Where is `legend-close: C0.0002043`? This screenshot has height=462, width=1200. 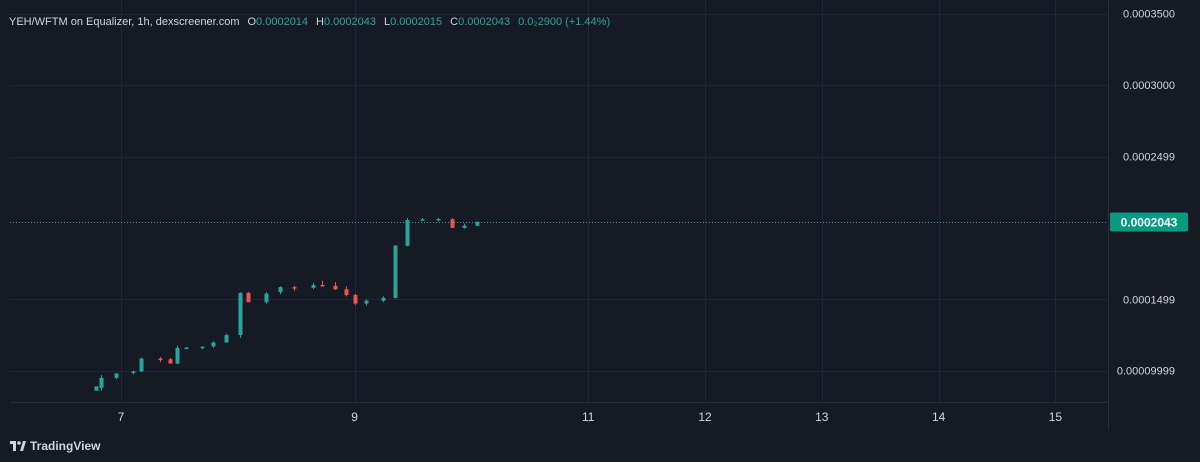 legend-close: C0.0002043 is located at coordinates (480, 22).